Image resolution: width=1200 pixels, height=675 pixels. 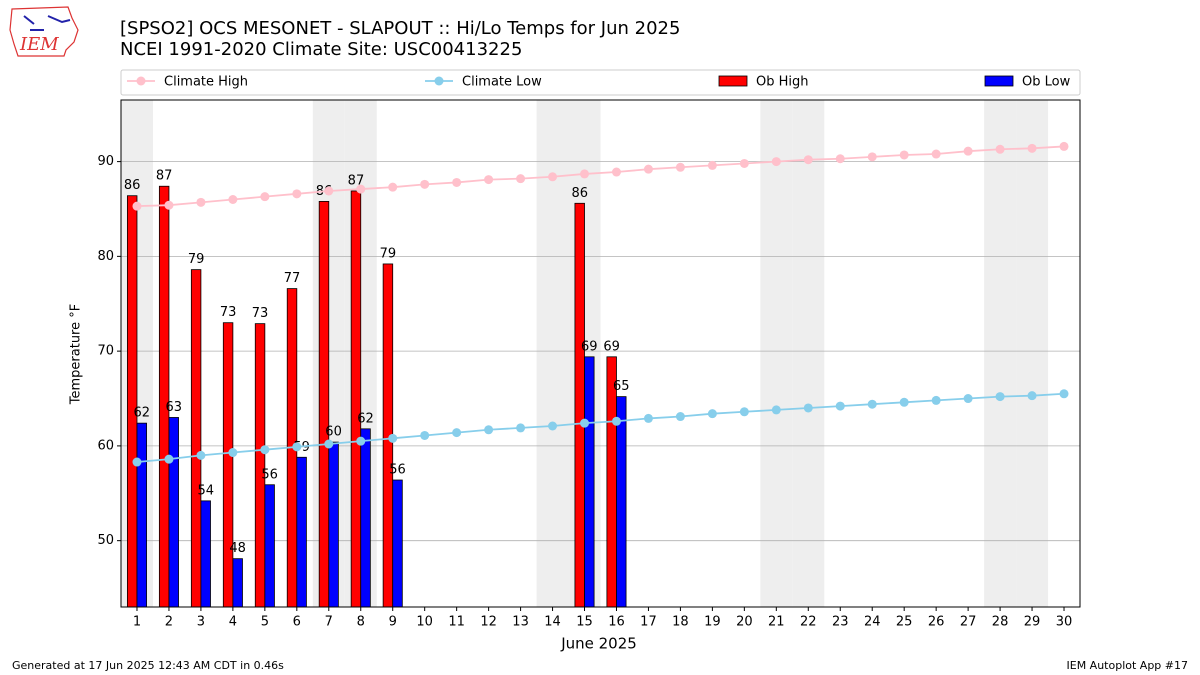 I want to click on x-tick-label: 18, so click(x=680, y=622).